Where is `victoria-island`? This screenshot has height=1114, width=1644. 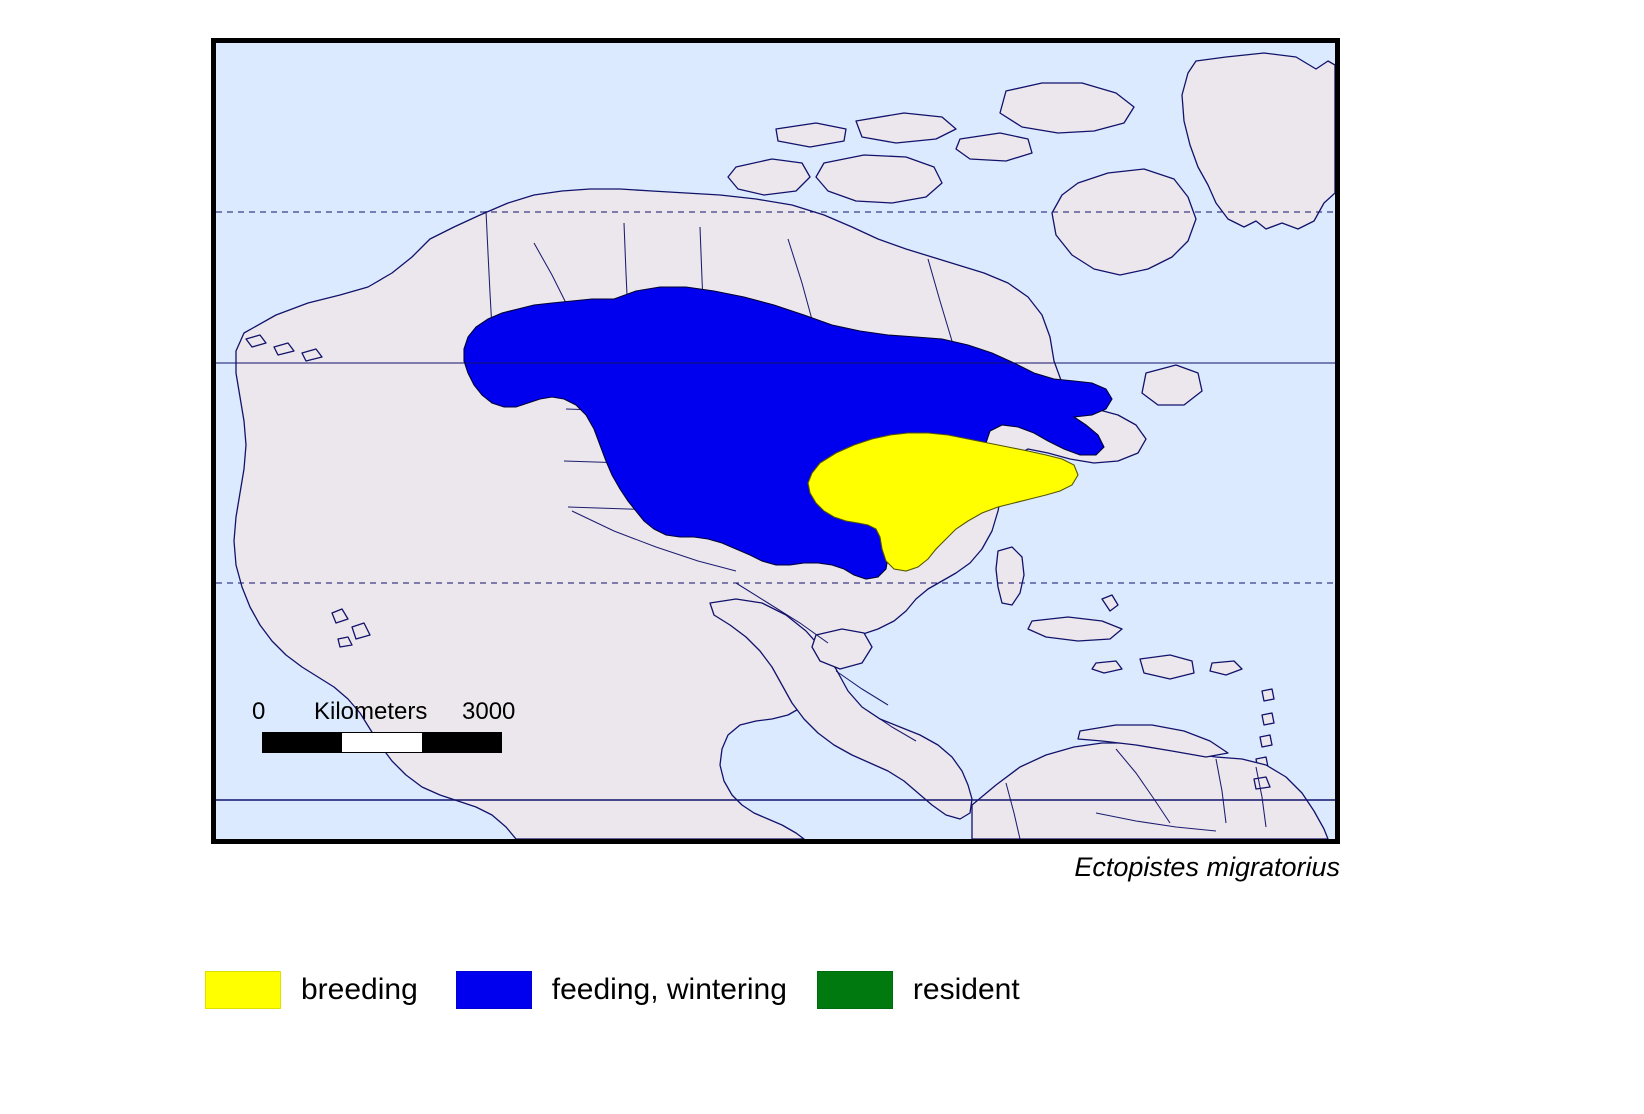
victoria-island is located at coordinates (879, 179).